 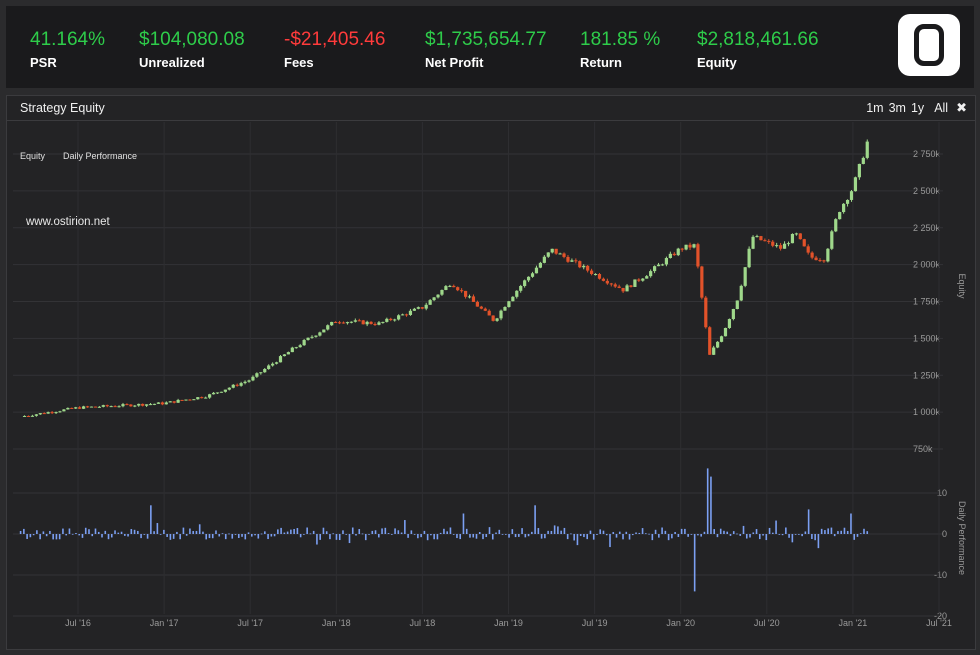 What do you see at coordinates (897, 108) in the screenshot?
I see `range-3m-button: 3m` at bounding box center [897, 108].